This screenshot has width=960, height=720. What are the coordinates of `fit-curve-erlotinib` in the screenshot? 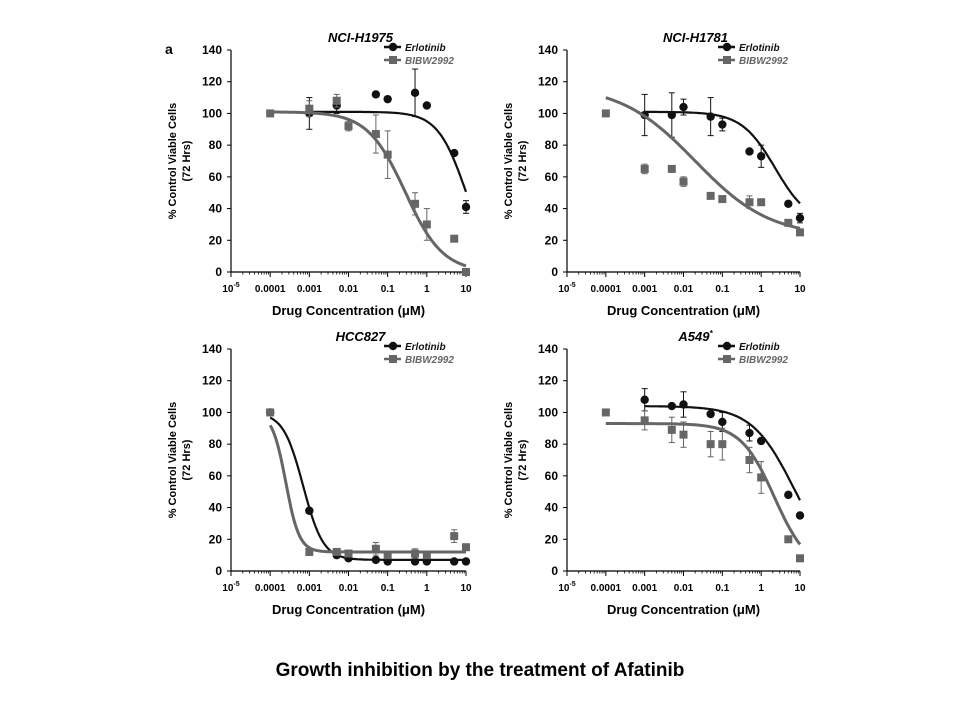 It's located at (367, 488).